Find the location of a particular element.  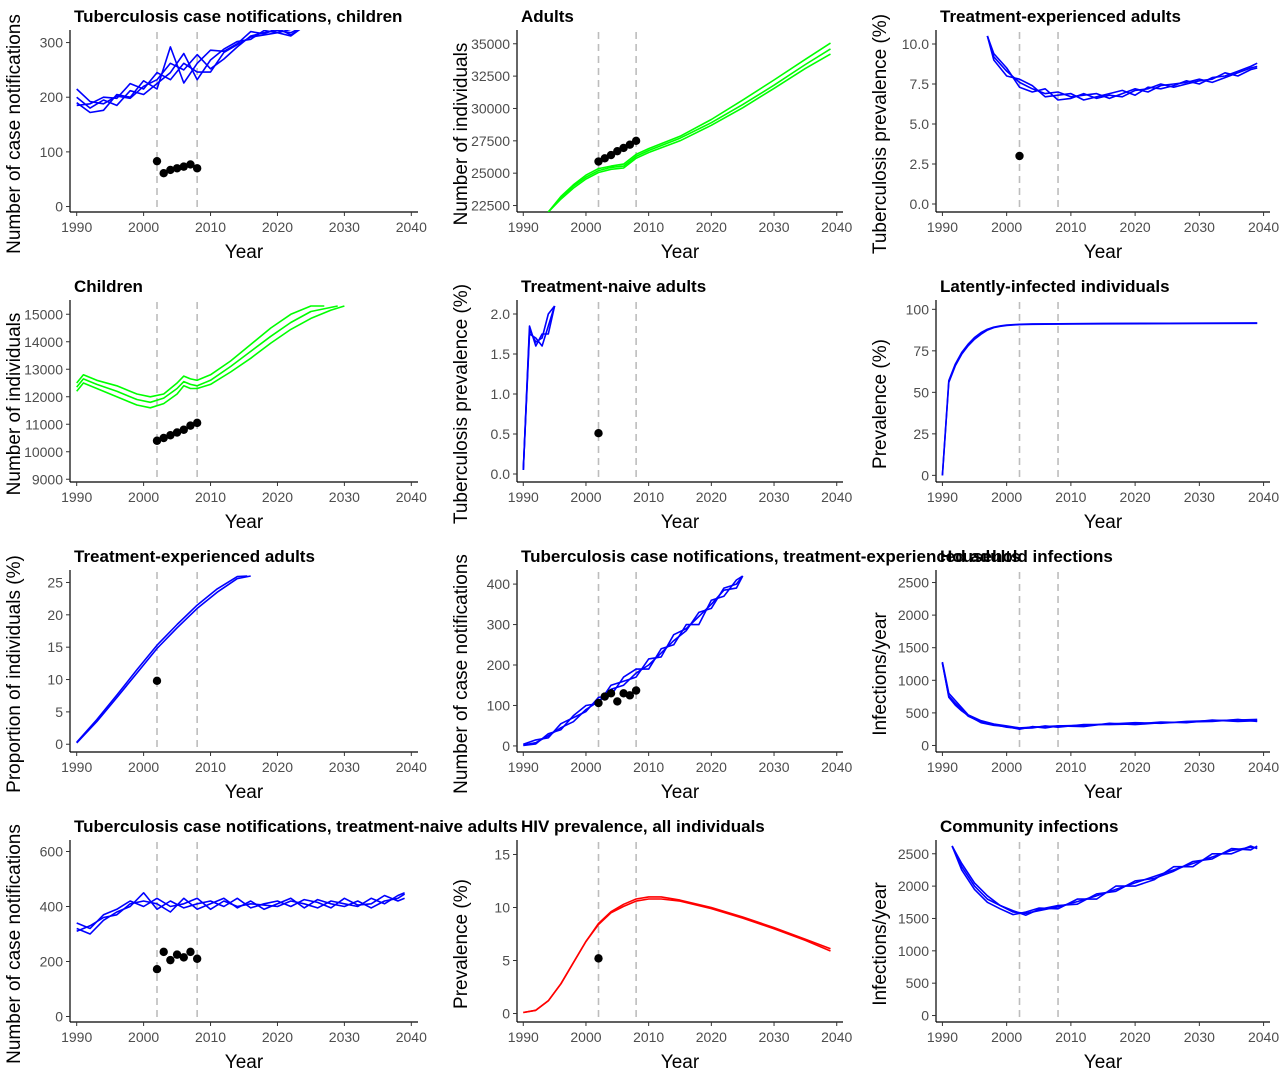

p9-y-tick-label: 2000 is located at coordinates (913, 615).